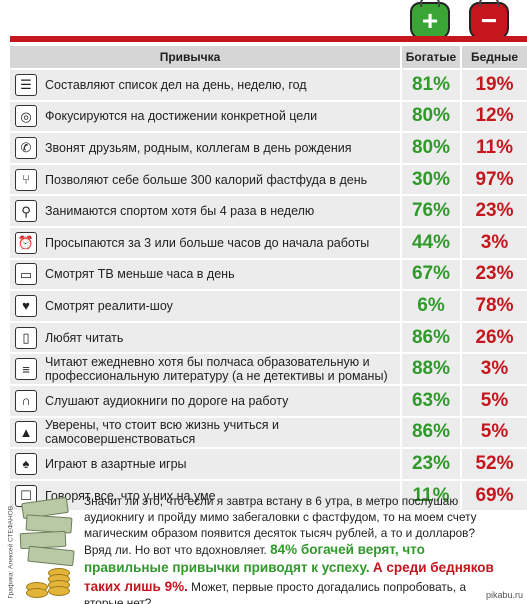 This screenshot has height=604, width=527. I want to click on rich-percent: 63%, so click(431, 400).